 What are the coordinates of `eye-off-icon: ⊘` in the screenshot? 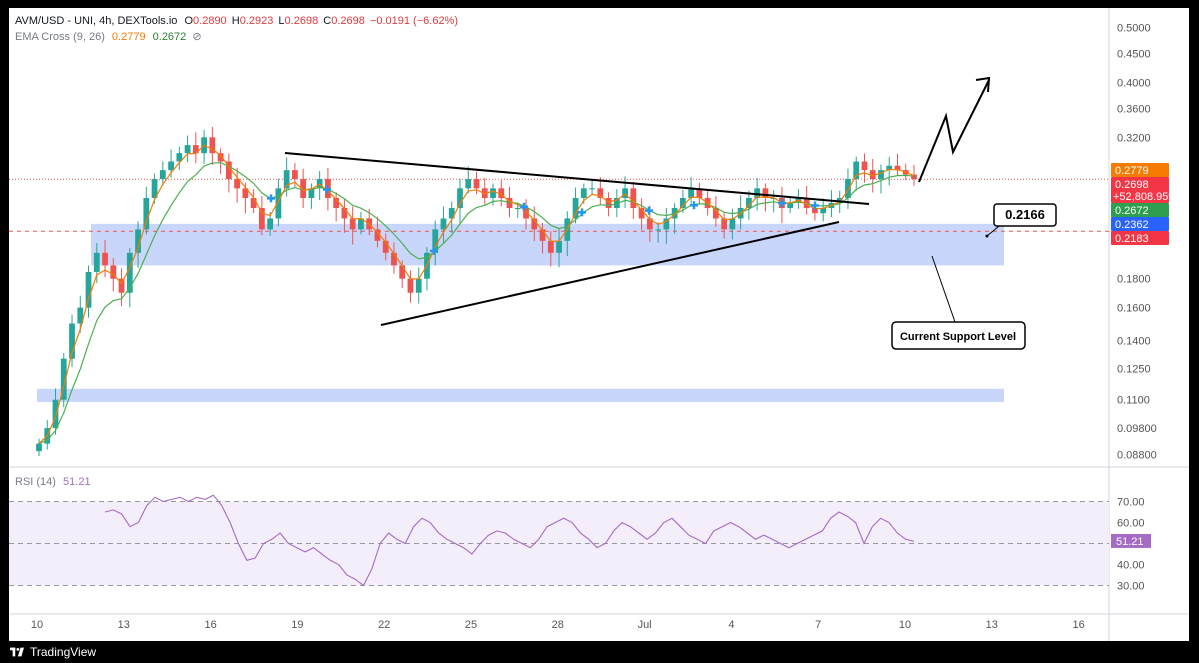 It's located at (197, 37).